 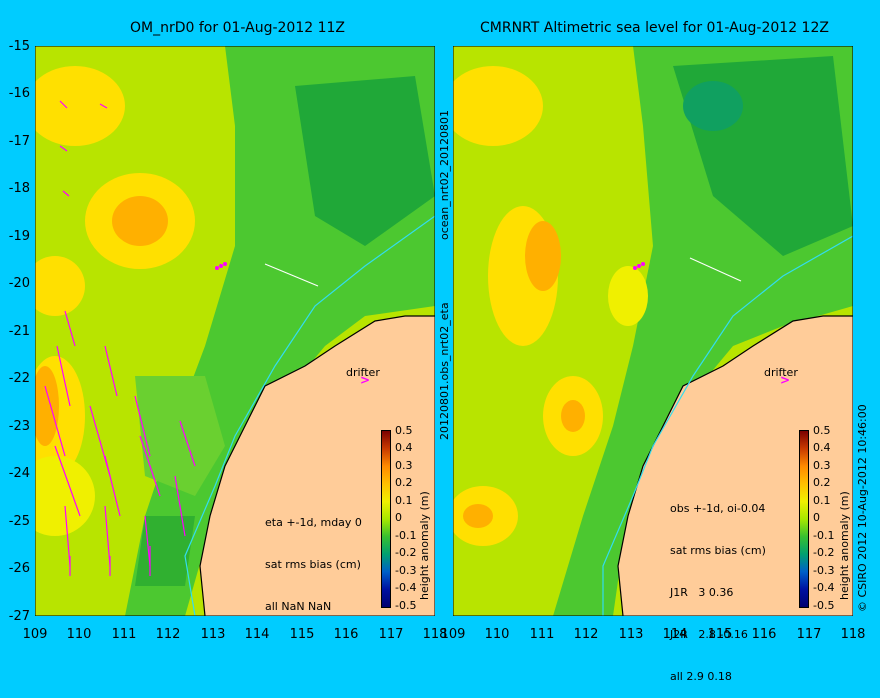 I want to click on y-tick: -19, so click(x=19, y=236).